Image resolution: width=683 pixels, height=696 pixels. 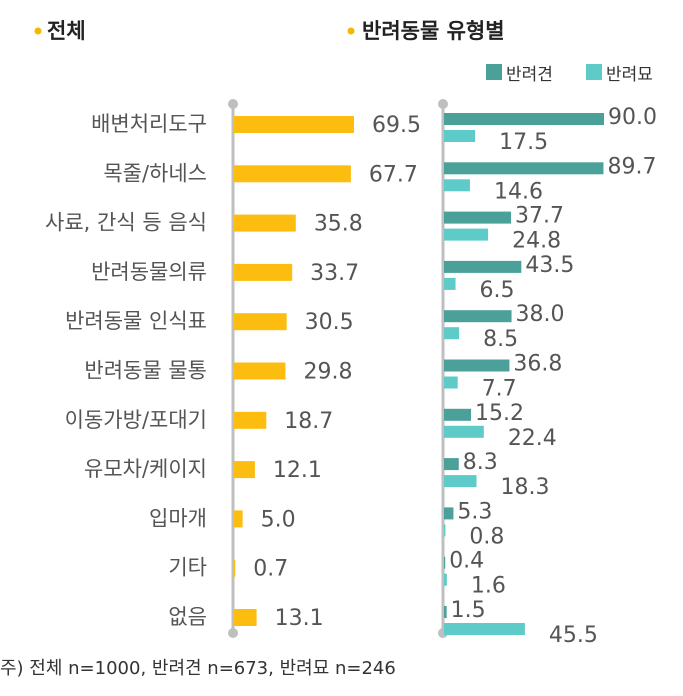 I want to click on category-label: 사료, 간식 등 음식, so click(x=126, y=223).